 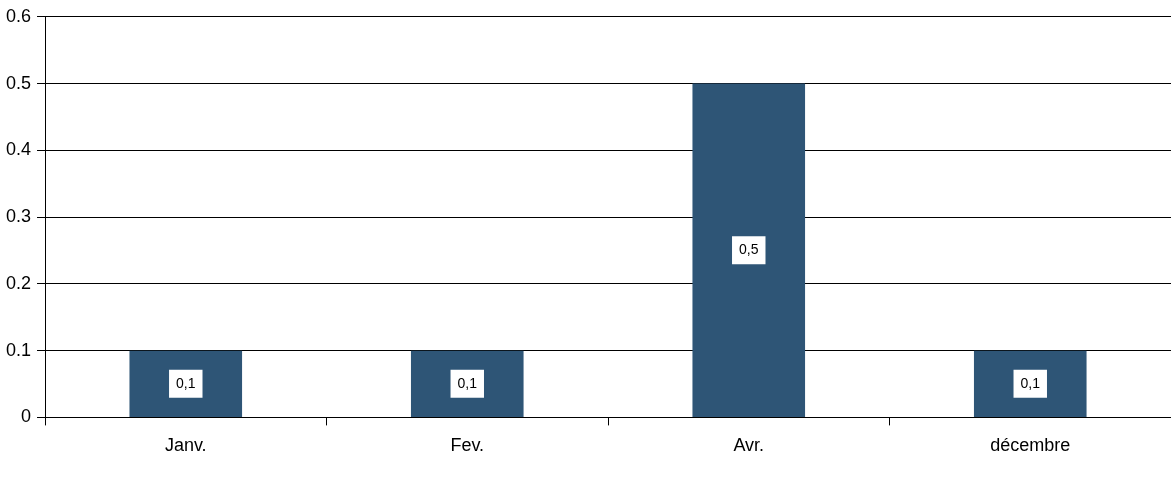 What do you see at coordinates (185, 445) in the screenshot?
I see `x-tick-label: Janv.` at bounding box center [185, 445].